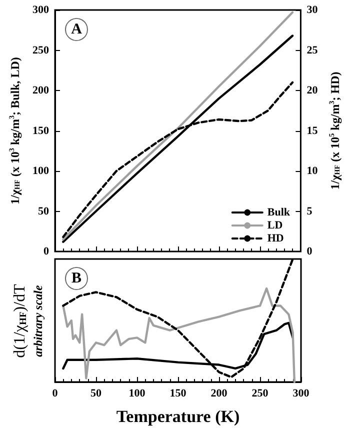  I want to click on y-tick-label: 300, so click(41, 10).